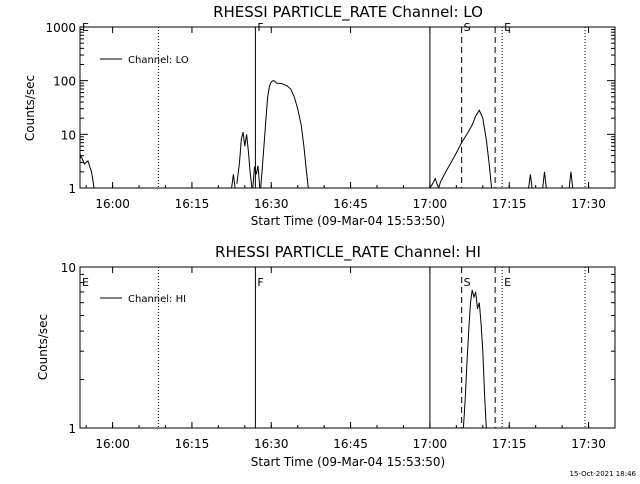  I want to click on hi-x-tick-label: 17:30, so click(588, 444).